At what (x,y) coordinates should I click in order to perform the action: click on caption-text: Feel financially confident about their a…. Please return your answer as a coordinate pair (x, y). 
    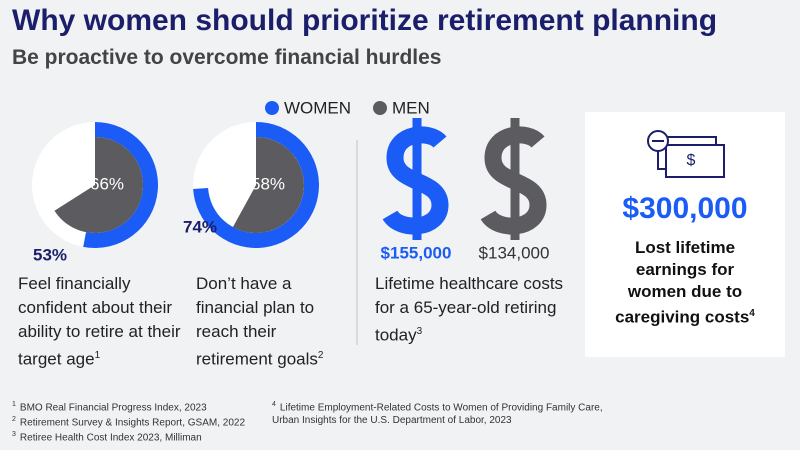
    Looking at the image, I should click on (99, 321).